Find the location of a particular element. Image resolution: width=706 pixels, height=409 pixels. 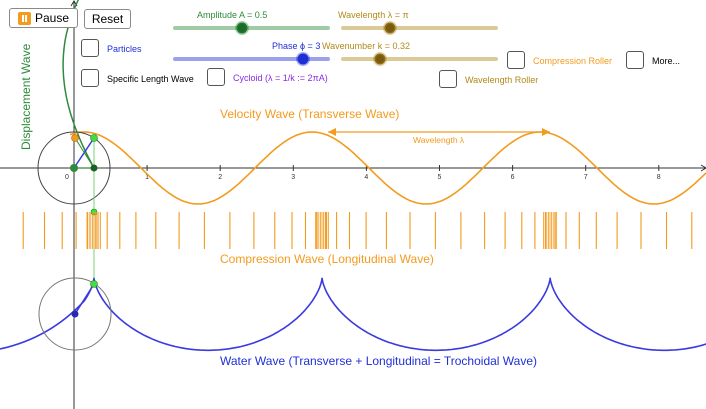

x-tick-label: 8 is located at coordinates (659, 177).